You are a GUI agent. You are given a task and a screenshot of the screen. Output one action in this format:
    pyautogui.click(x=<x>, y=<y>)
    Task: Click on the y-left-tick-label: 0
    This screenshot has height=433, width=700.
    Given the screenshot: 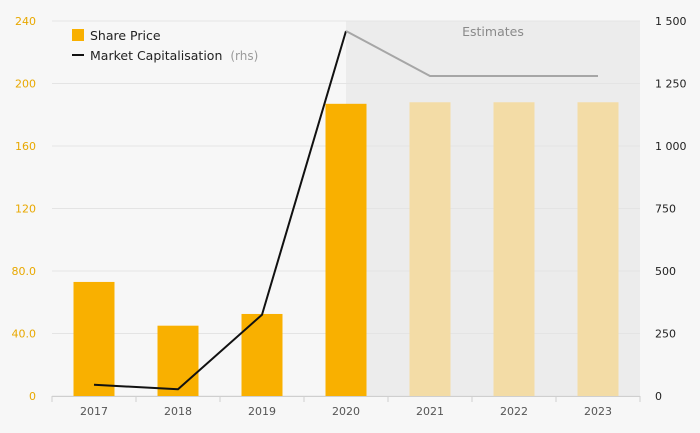 What is the action you would take?
    pyautogui.click(x=32, y=396)
    